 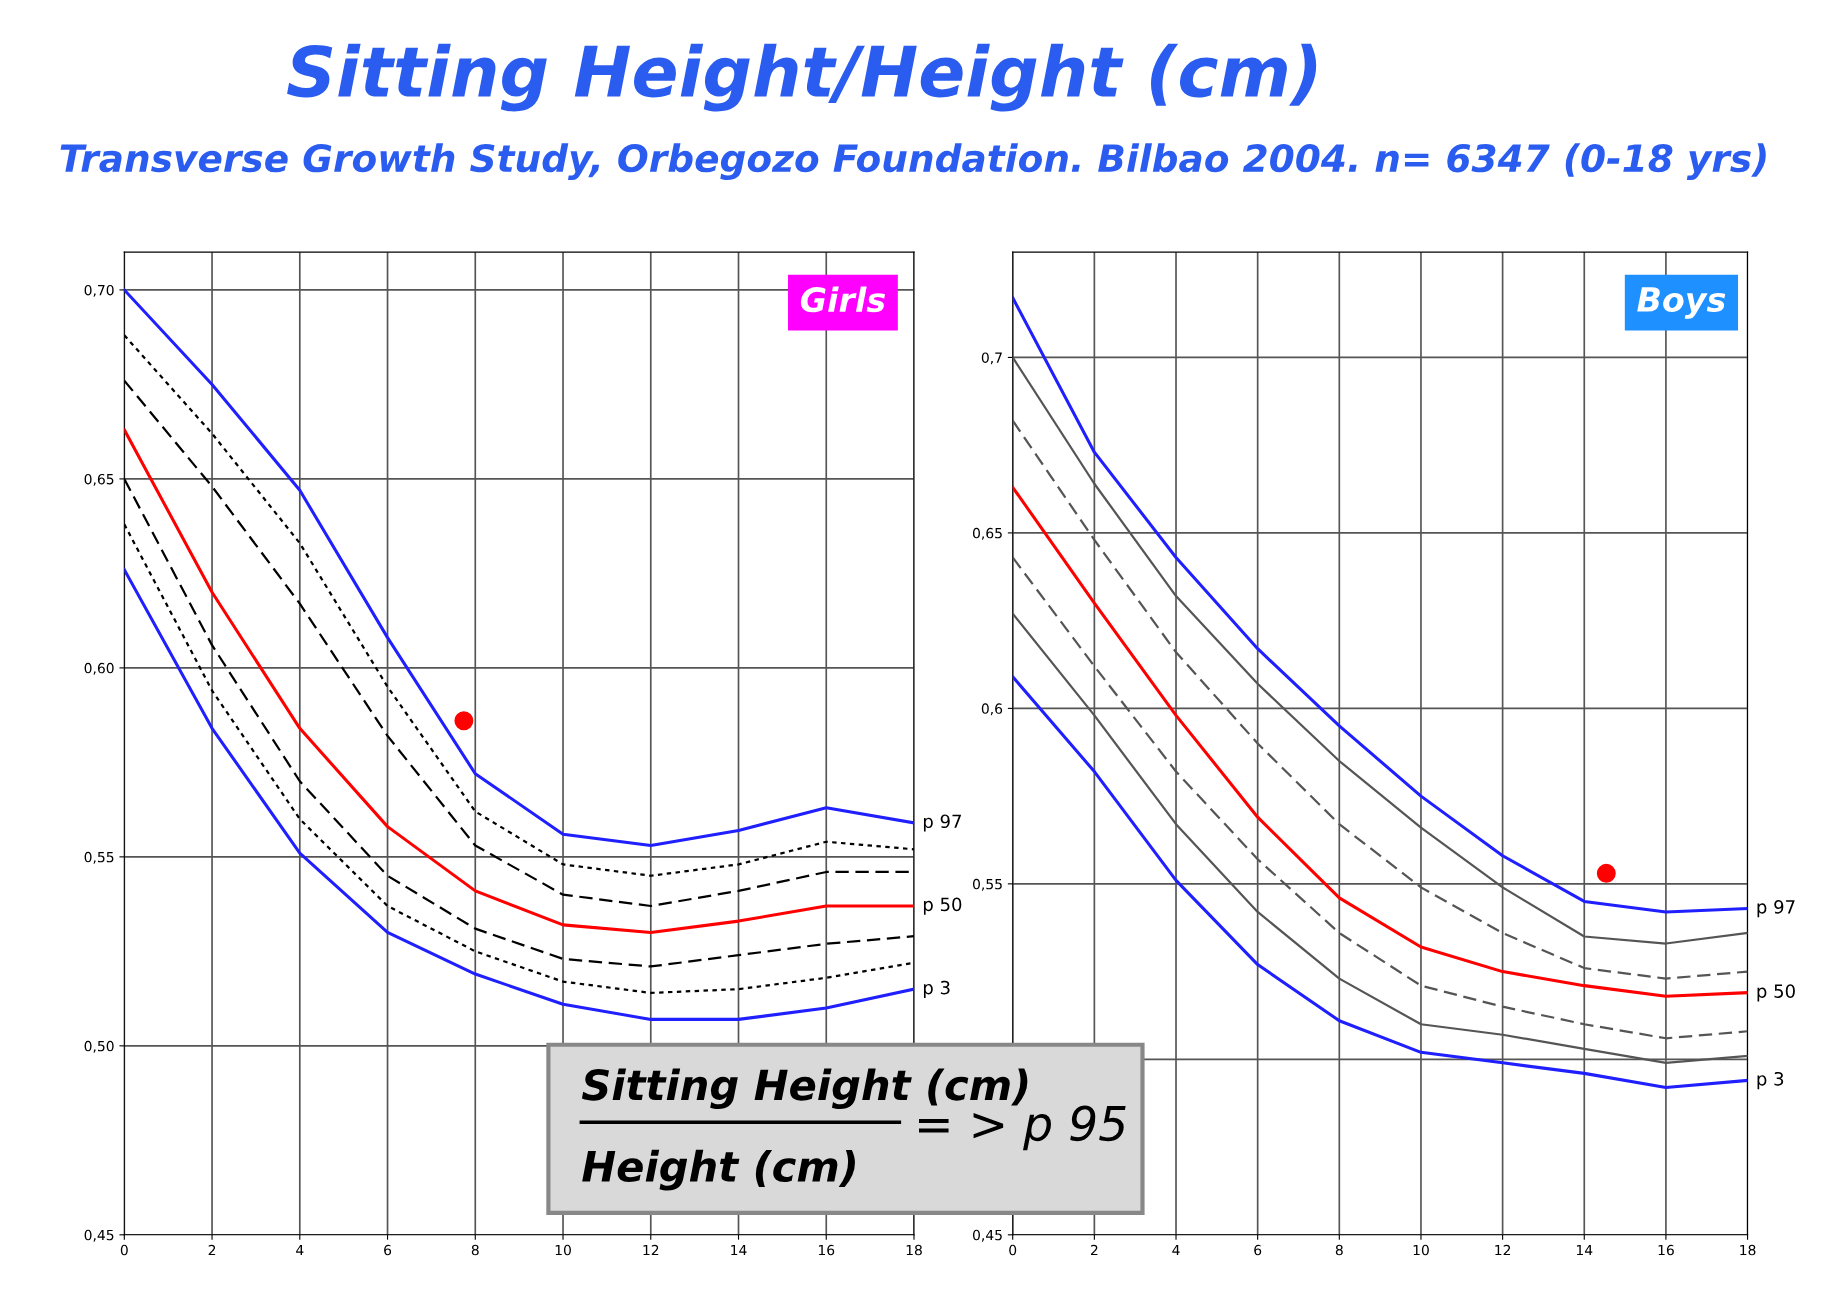 What do you see at coordinates (802, 77) in the screenshot?
I see `chart-title: Sitting Height/Height (cm)` at bounding box center [802, 77].